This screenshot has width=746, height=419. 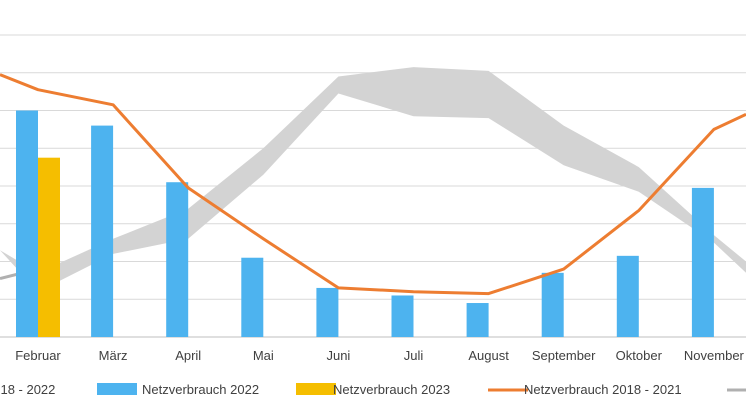 What do you see at coordinates (414, 355) in the screenshot?
I see `x-tick-label-Juli: Juli` at bounding box center [414, 355].